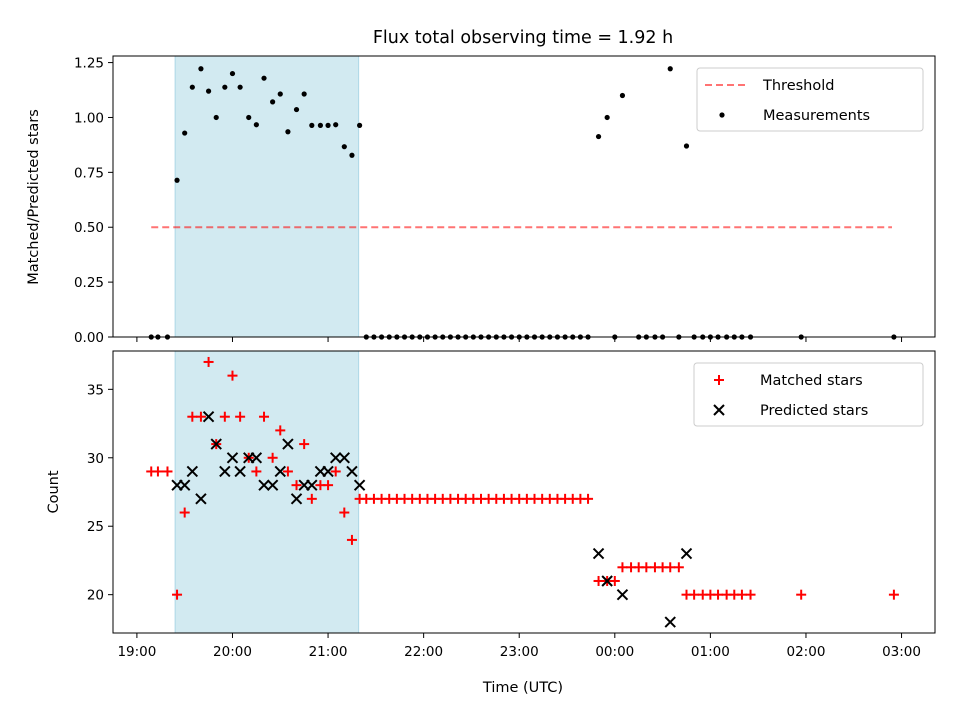  What do you see at coordinates (89, 228) in the screenshot?
I see `y-tick-label: 0.50` at bounding box center [89, 228].